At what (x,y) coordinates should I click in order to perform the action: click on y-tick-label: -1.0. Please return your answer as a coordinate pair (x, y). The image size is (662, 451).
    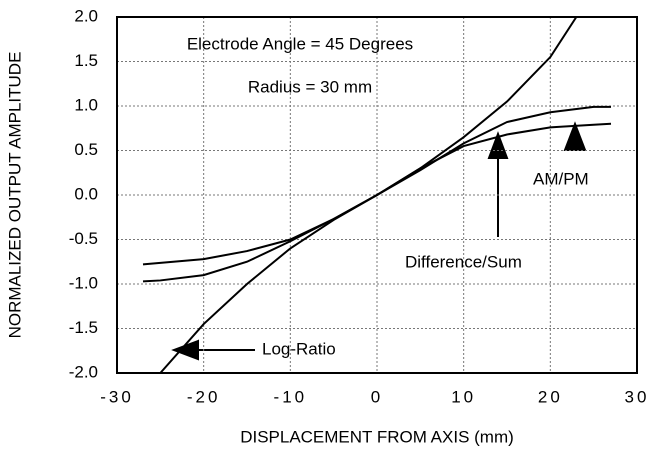
    Looking at the image, I should click on (83, 282).